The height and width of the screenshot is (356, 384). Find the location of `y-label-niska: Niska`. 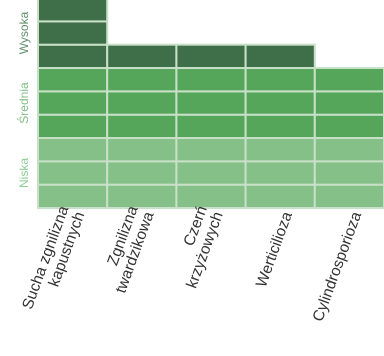

y-label-niska: Niska is located at coordinates (24, 173).